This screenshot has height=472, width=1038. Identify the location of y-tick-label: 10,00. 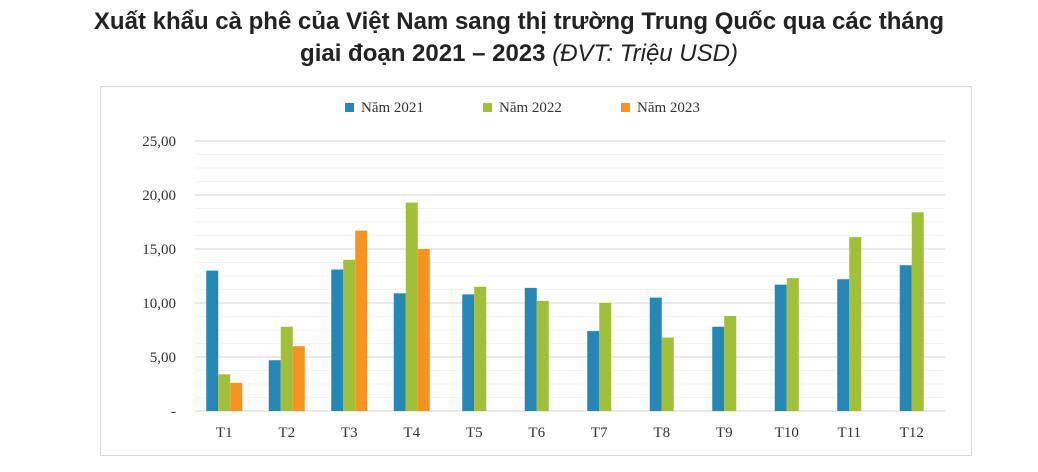
(159, 304).